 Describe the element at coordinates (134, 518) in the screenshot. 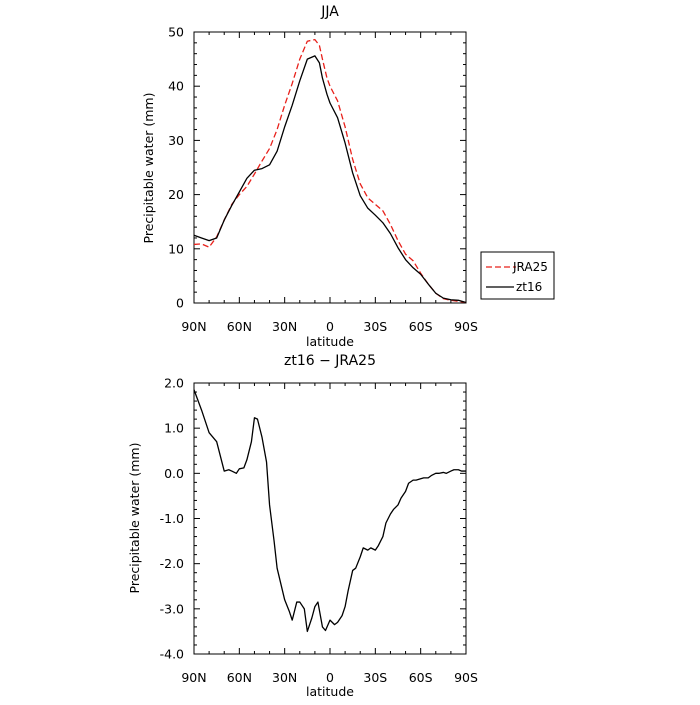

I see `bottom-y-axis-label: Precipitable water (mm)` at that location.